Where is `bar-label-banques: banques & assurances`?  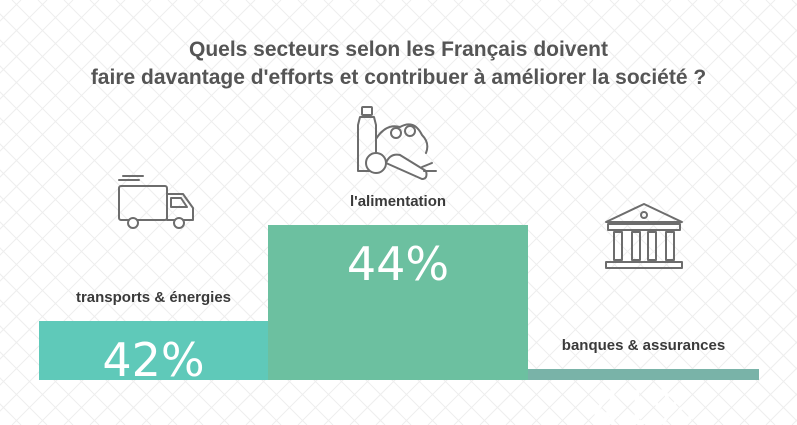
bar-label-banques: banques & assurances is located at coordinates (643, 345).